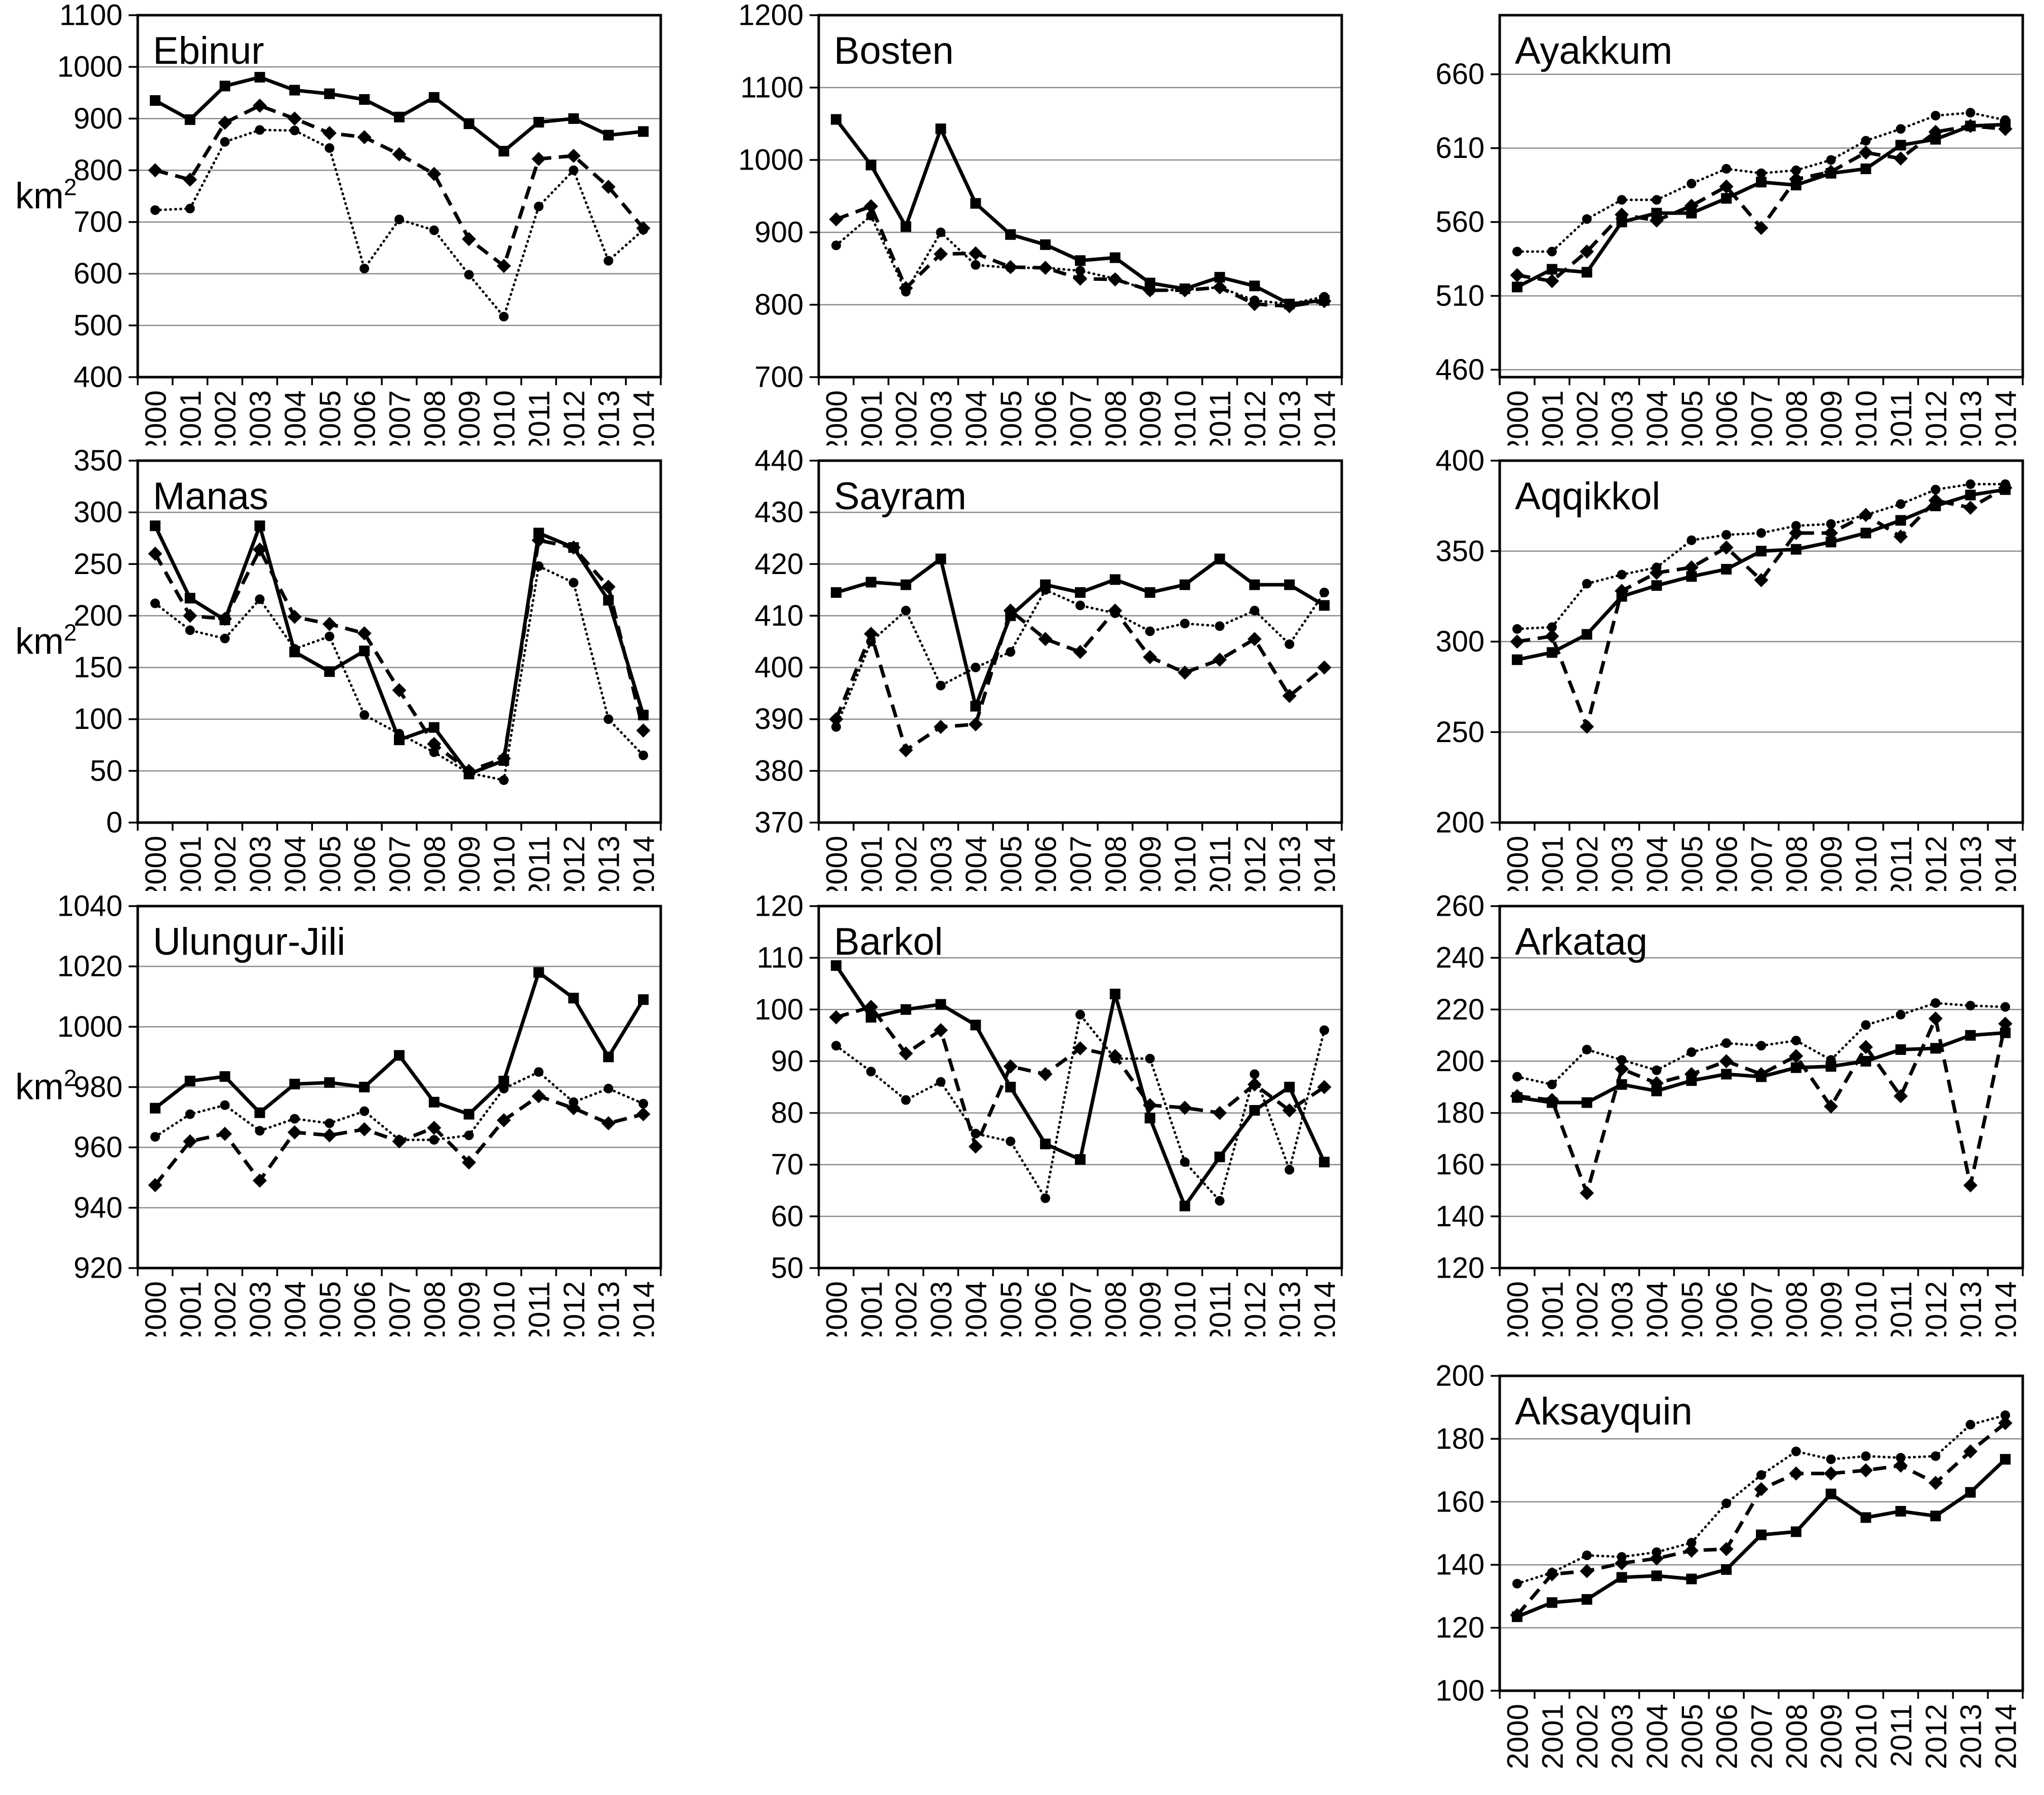 Image resolution: width=2044 pixels, height=1795 pixels. I want to click on chart-title: Barkol, so click(888, 942).